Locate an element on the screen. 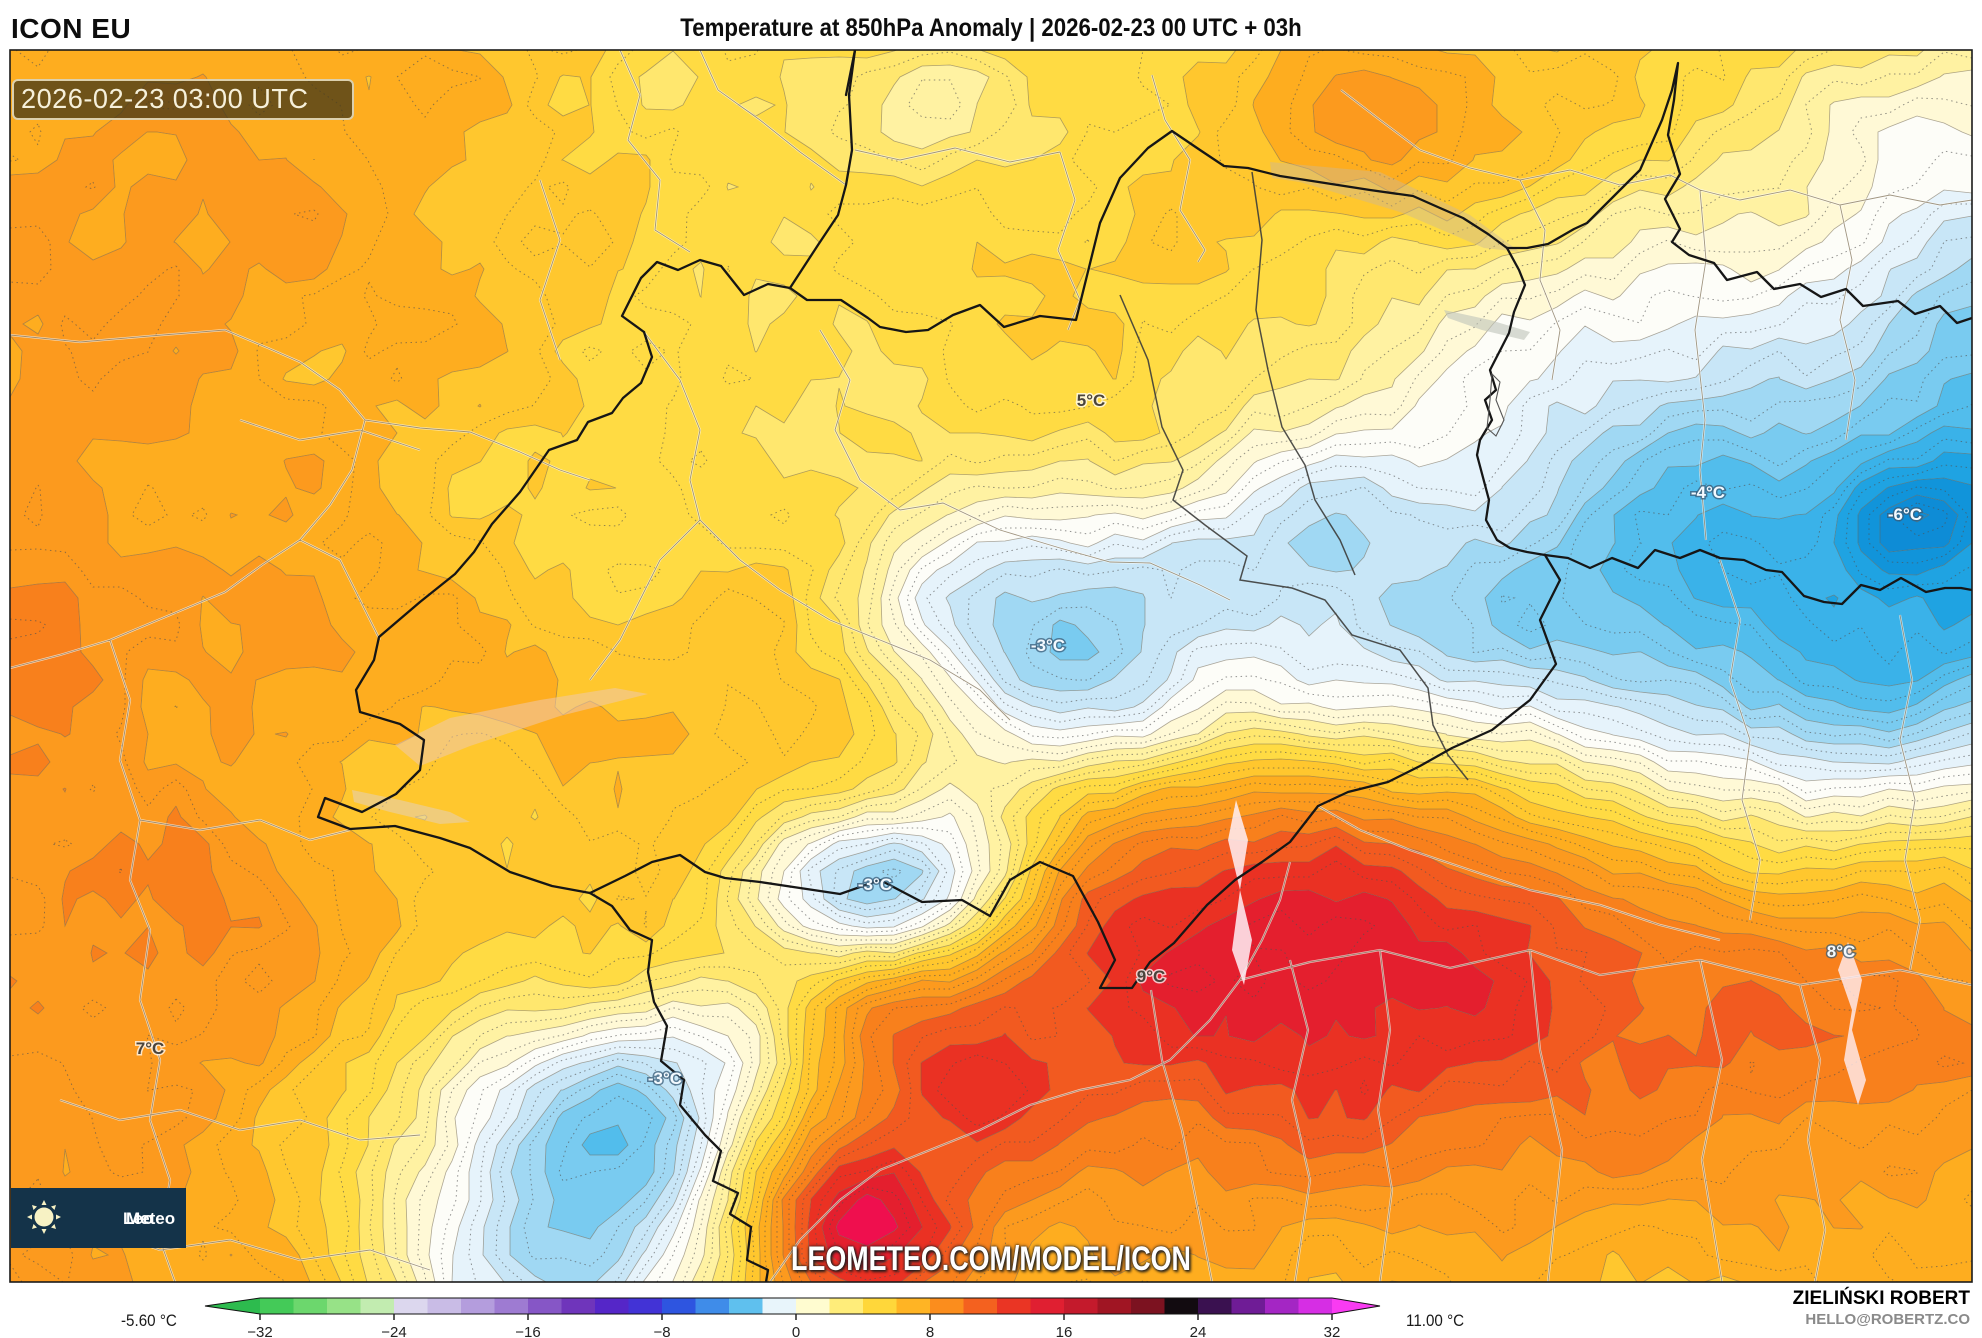  svg-text: 9°C is located at coordinates (1151, 976).